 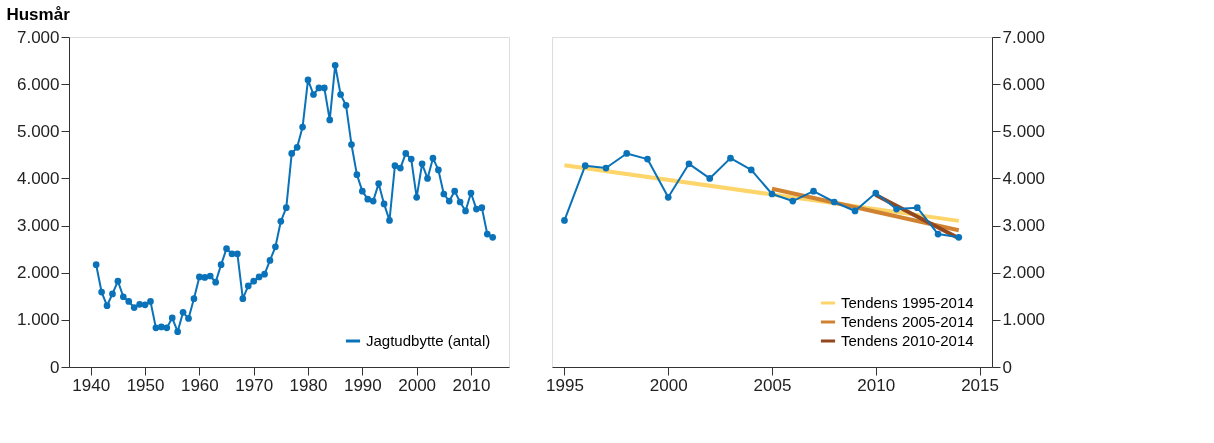 What do you see at coordinates (38, 131) in the screenshot?
I see `y-tick-label: 5.000` at bounding box center [38, 131].